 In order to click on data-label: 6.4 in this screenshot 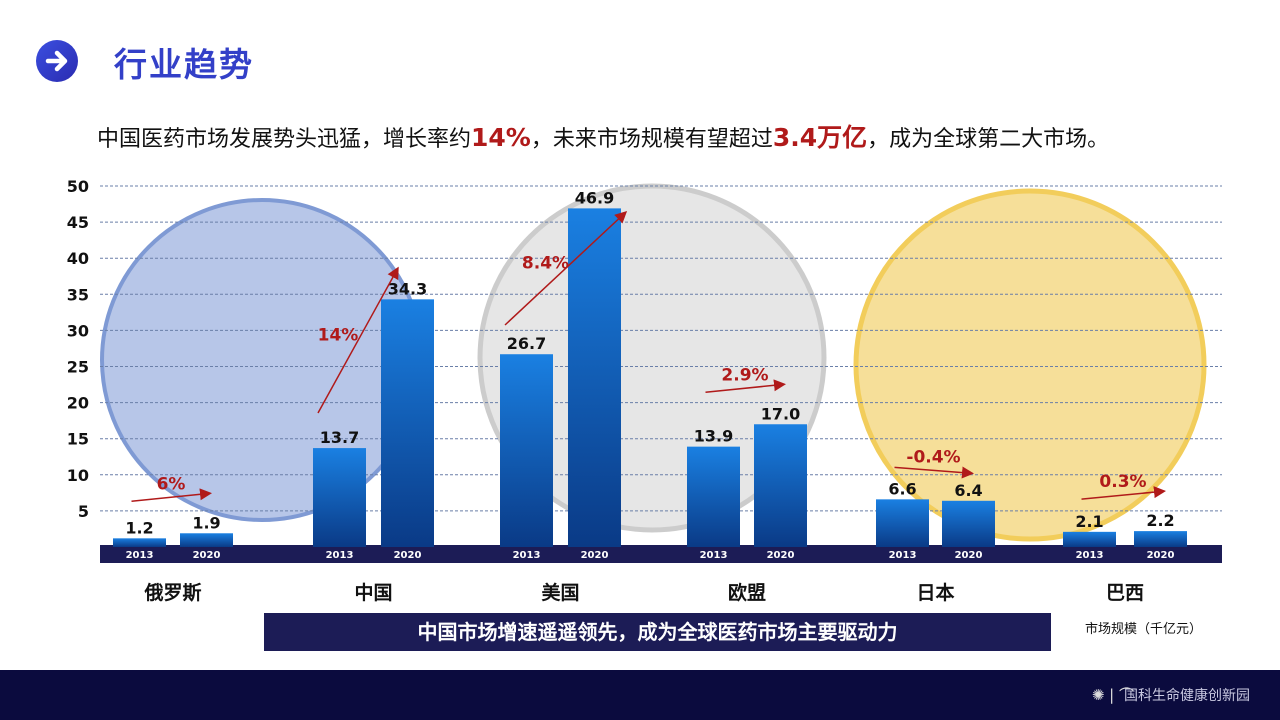, I will do `click(968, 490)`.